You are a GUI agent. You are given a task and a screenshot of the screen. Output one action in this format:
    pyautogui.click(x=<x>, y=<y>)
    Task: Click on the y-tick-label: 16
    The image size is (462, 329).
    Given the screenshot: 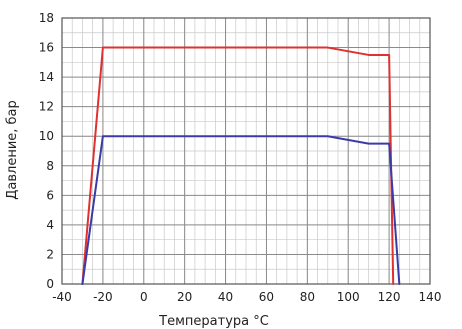 What is the action you would take?
    pyautogui.click(x=46, y=48)
    